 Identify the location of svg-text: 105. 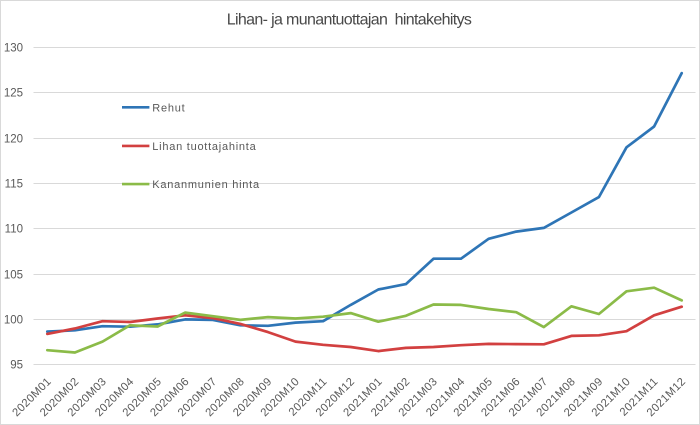
(13, 276).